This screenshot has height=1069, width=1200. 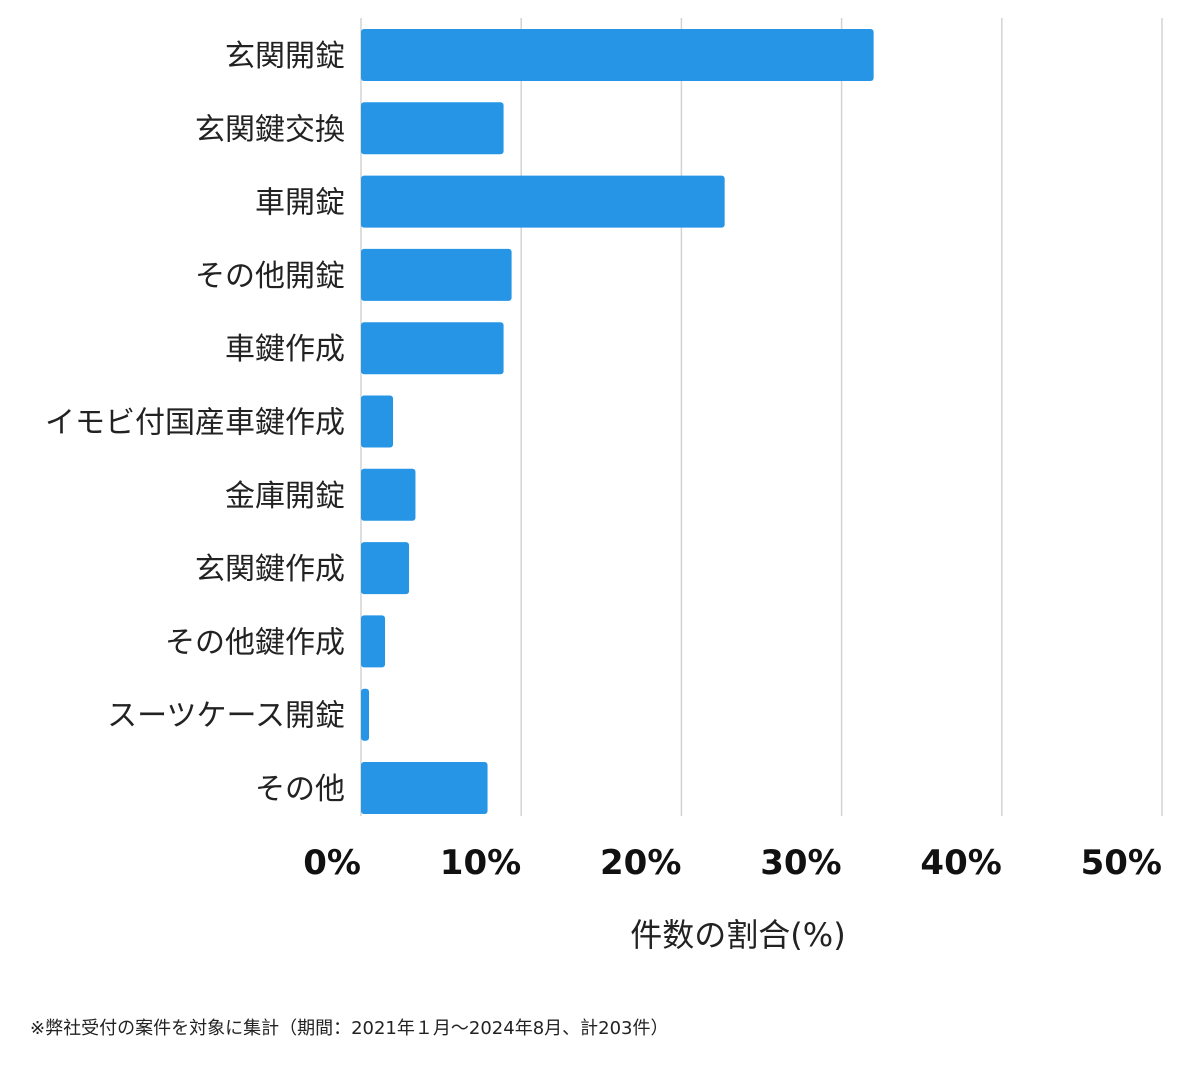 I want to click on footnote: ※弊社受付の案件を対象に集計（期間：2021年１月〜2024年8月、計203件）, so click(x=349, y=1028).